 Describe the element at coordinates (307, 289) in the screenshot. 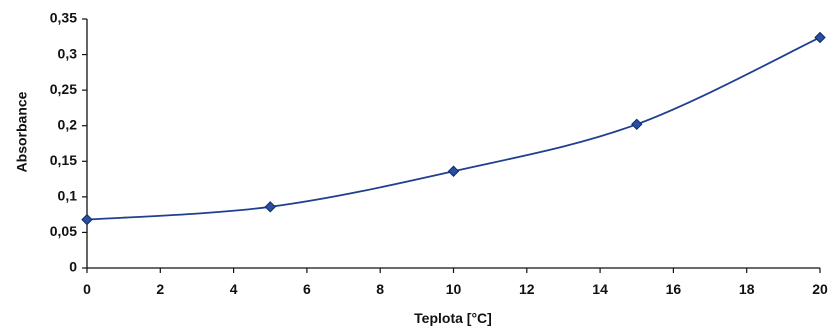

I see `x-tick-label: 6` at that location.